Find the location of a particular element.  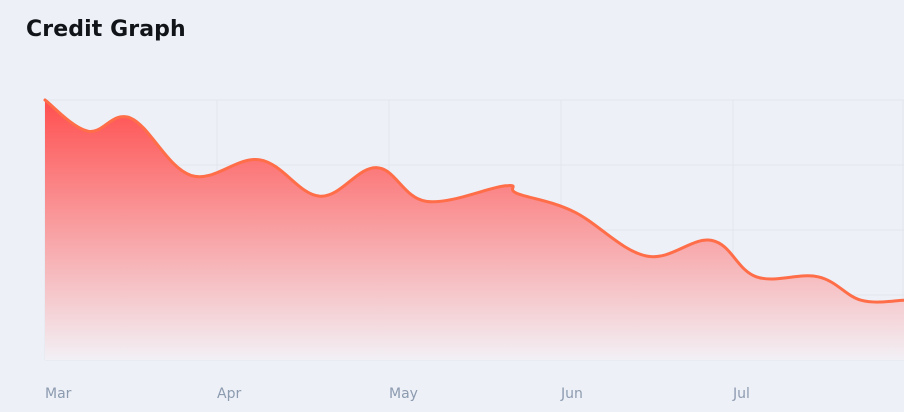

x-tick-label: Jun is located at coordinates (571, 394).